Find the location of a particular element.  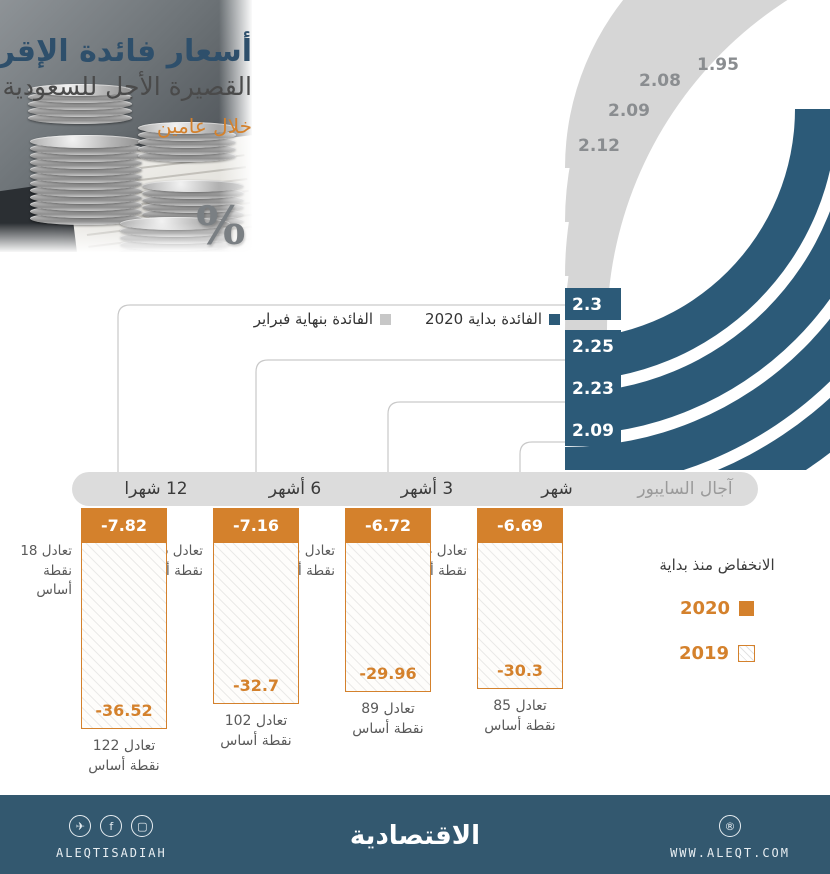

facebook-icon: f is located at coordinates (111, 826).